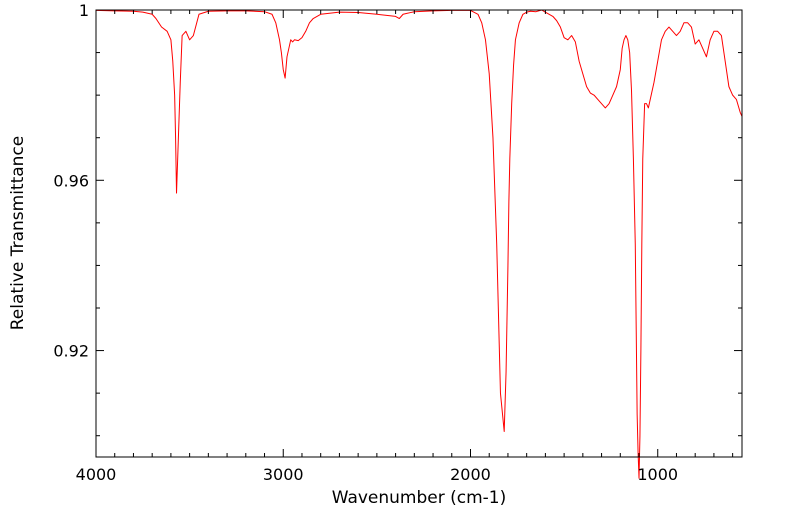 The width and height of the screenshot is (799, 516). What do you see at coordinates (18, 233) in the screenshot?
I see `y-axis-label: Relative Transmittance` at bounding box center [18, 233].